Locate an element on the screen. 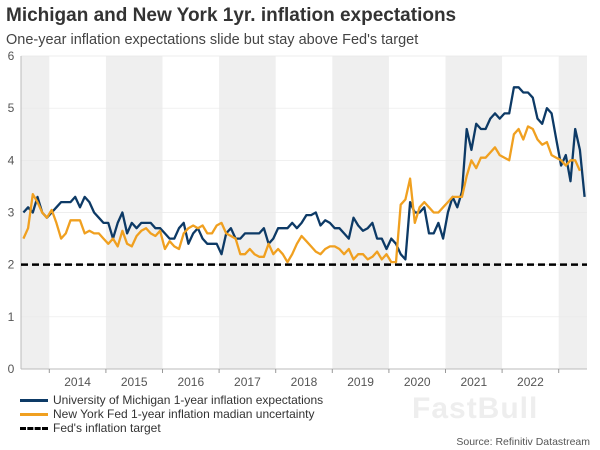  legend-label: Fed's inflation target is located at coordinates (107, 428).